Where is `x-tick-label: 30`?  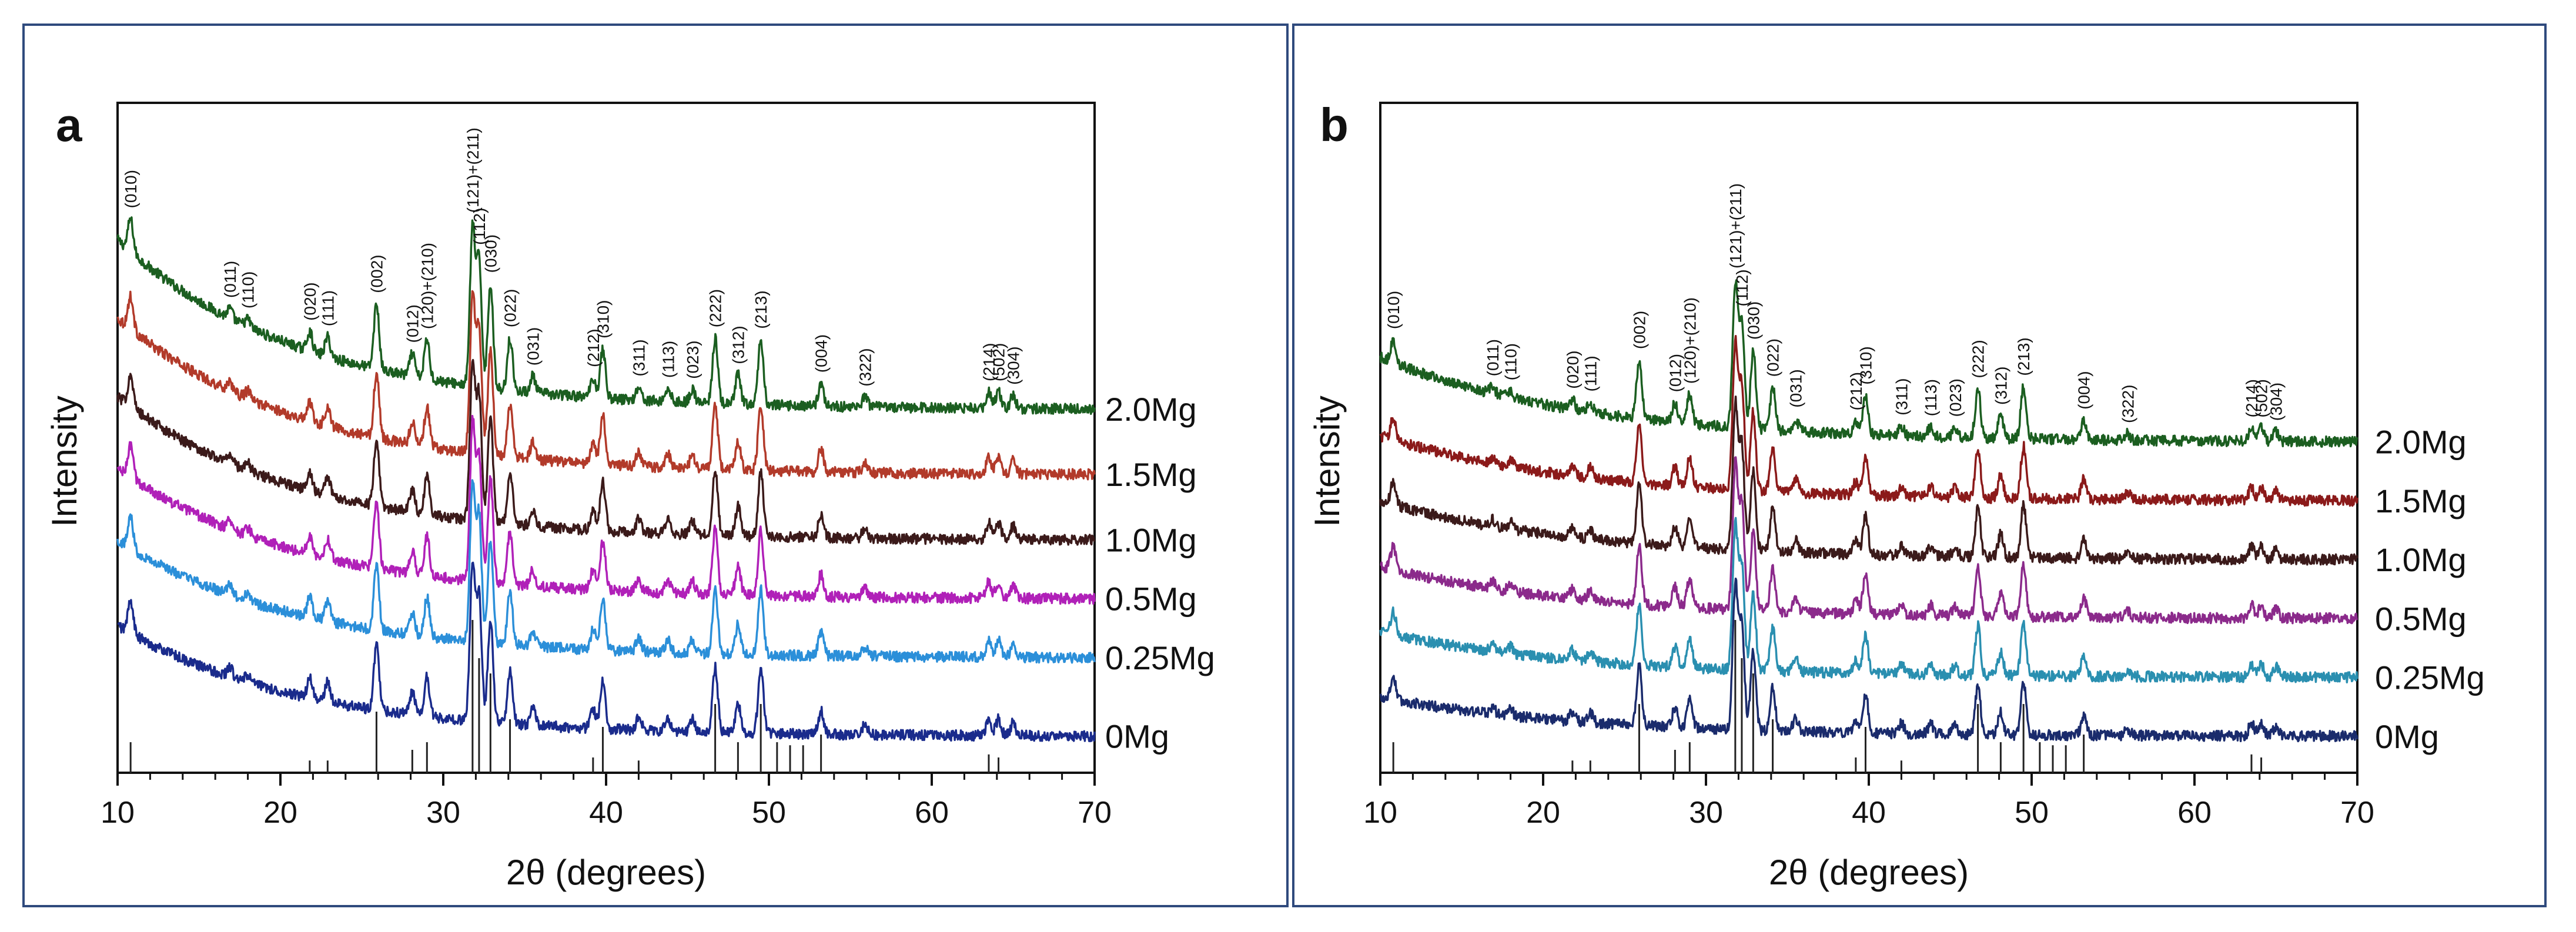 x-tick-label: 30 is located at coordinates (443, 813).